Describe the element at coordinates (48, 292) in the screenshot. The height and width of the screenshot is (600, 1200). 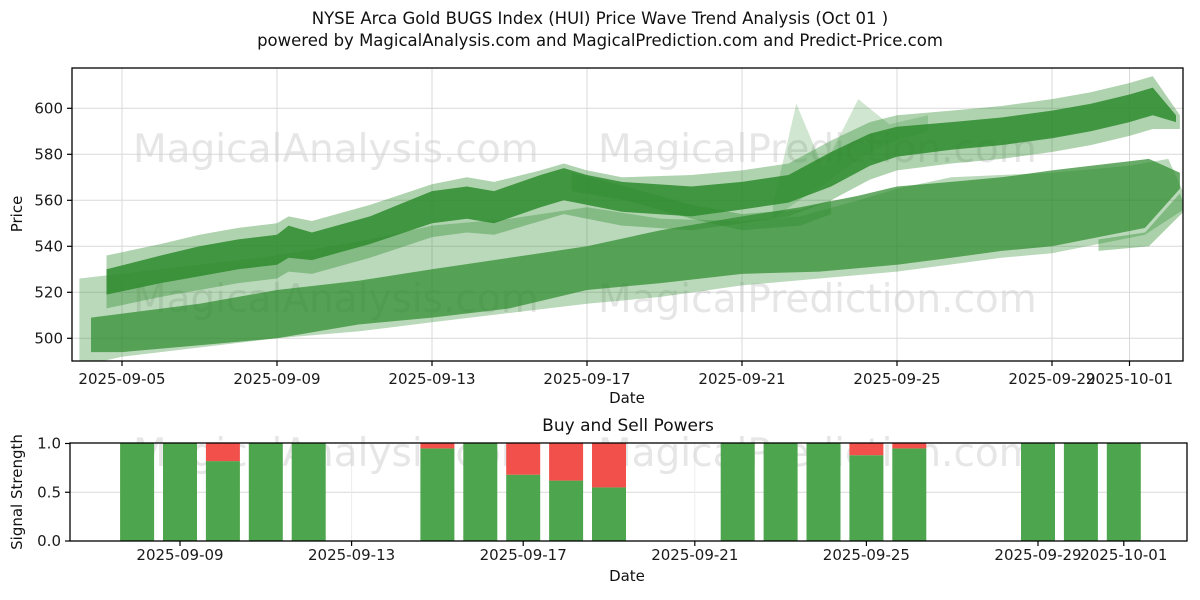
I see `y-tick-label: 520` at that location.